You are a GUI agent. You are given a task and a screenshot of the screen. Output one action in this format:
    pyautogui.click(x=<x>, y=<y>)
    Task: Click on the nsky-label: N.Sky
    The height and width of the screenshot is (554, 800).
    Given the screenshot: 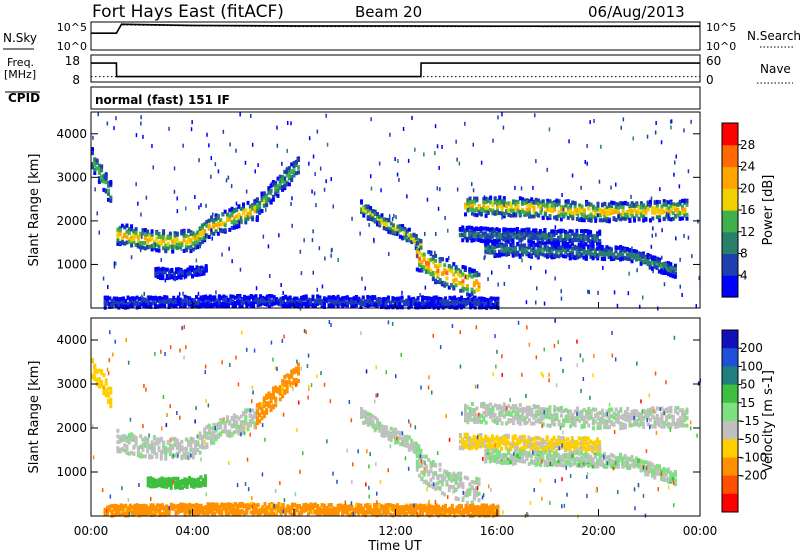 What is the action you would take?
    pyautogui.click(x=20, y=38)
    